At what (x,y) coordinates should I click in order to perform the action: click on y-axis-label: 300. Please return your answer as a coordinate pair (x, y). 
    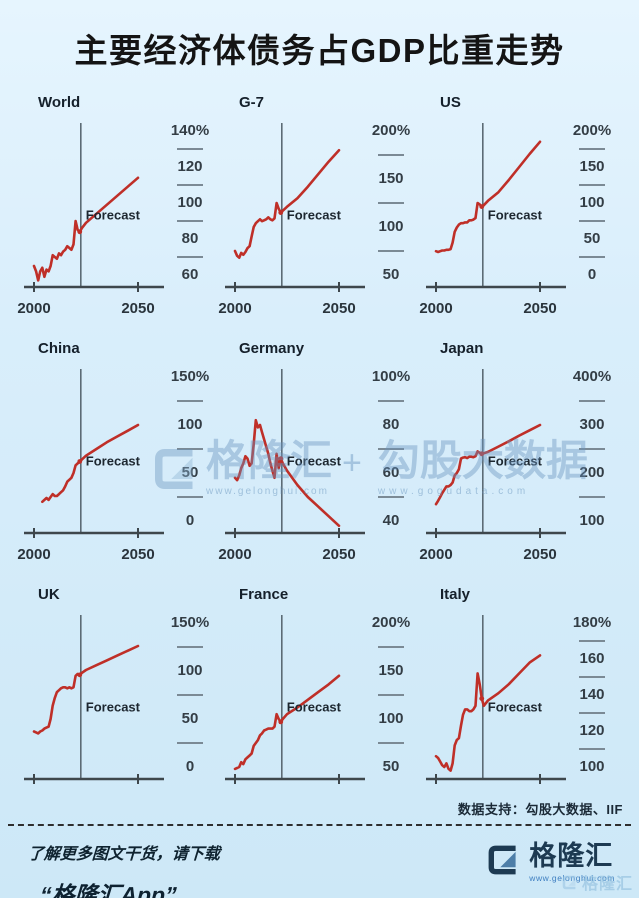
    Looking at the image, I should click on (592, 424).